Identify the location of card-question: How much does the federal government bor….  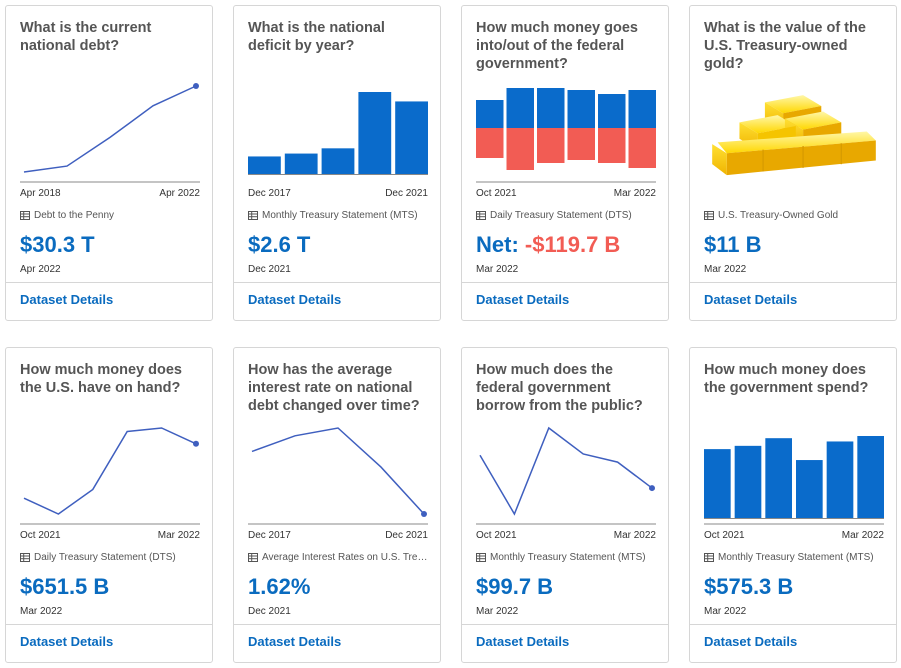
(559, 388).